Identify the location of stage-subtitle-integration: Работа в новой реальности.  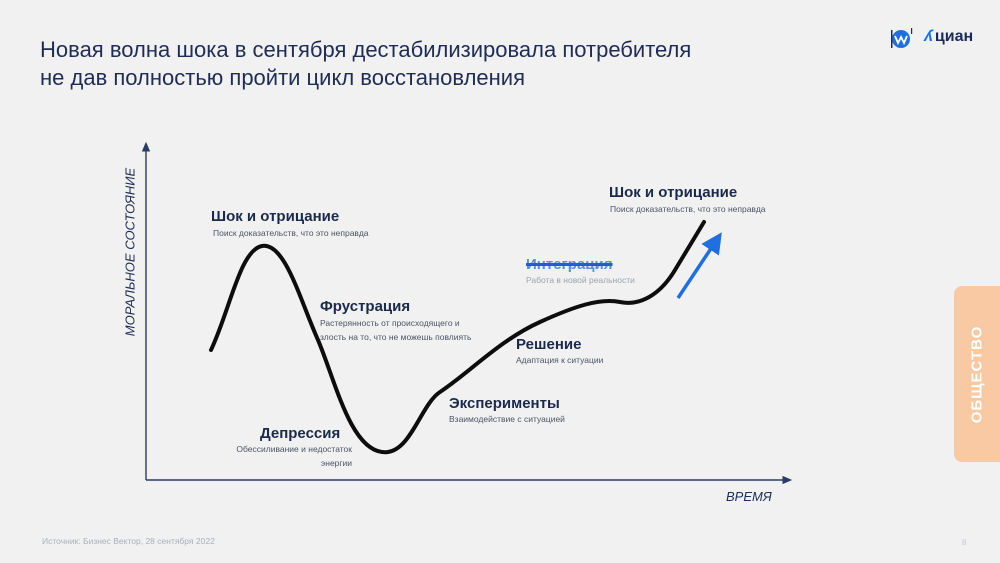
(580, 280).